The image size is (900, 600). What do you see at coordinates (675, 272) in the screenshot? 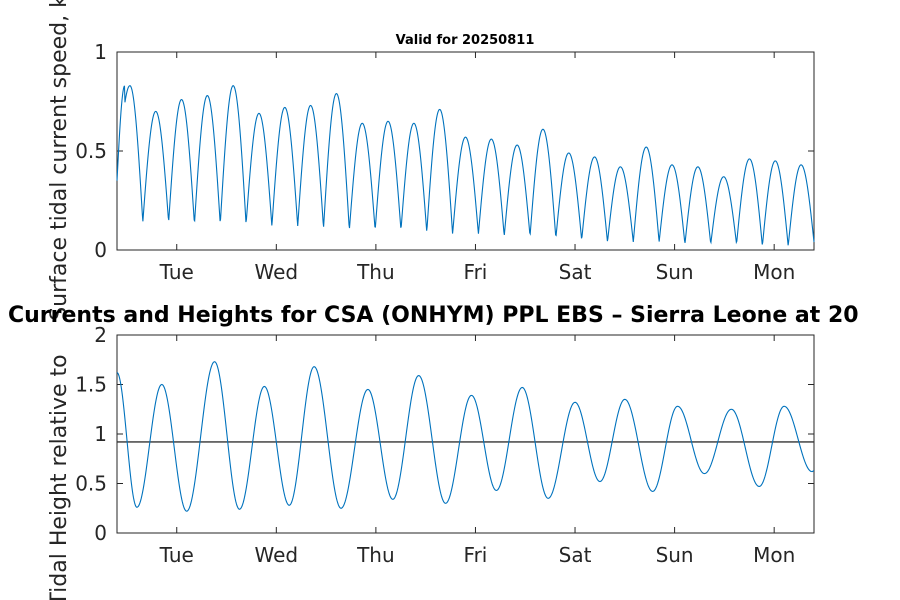
I see `current-speed-xtick-label: Sun` at bounding box center [675, 272].